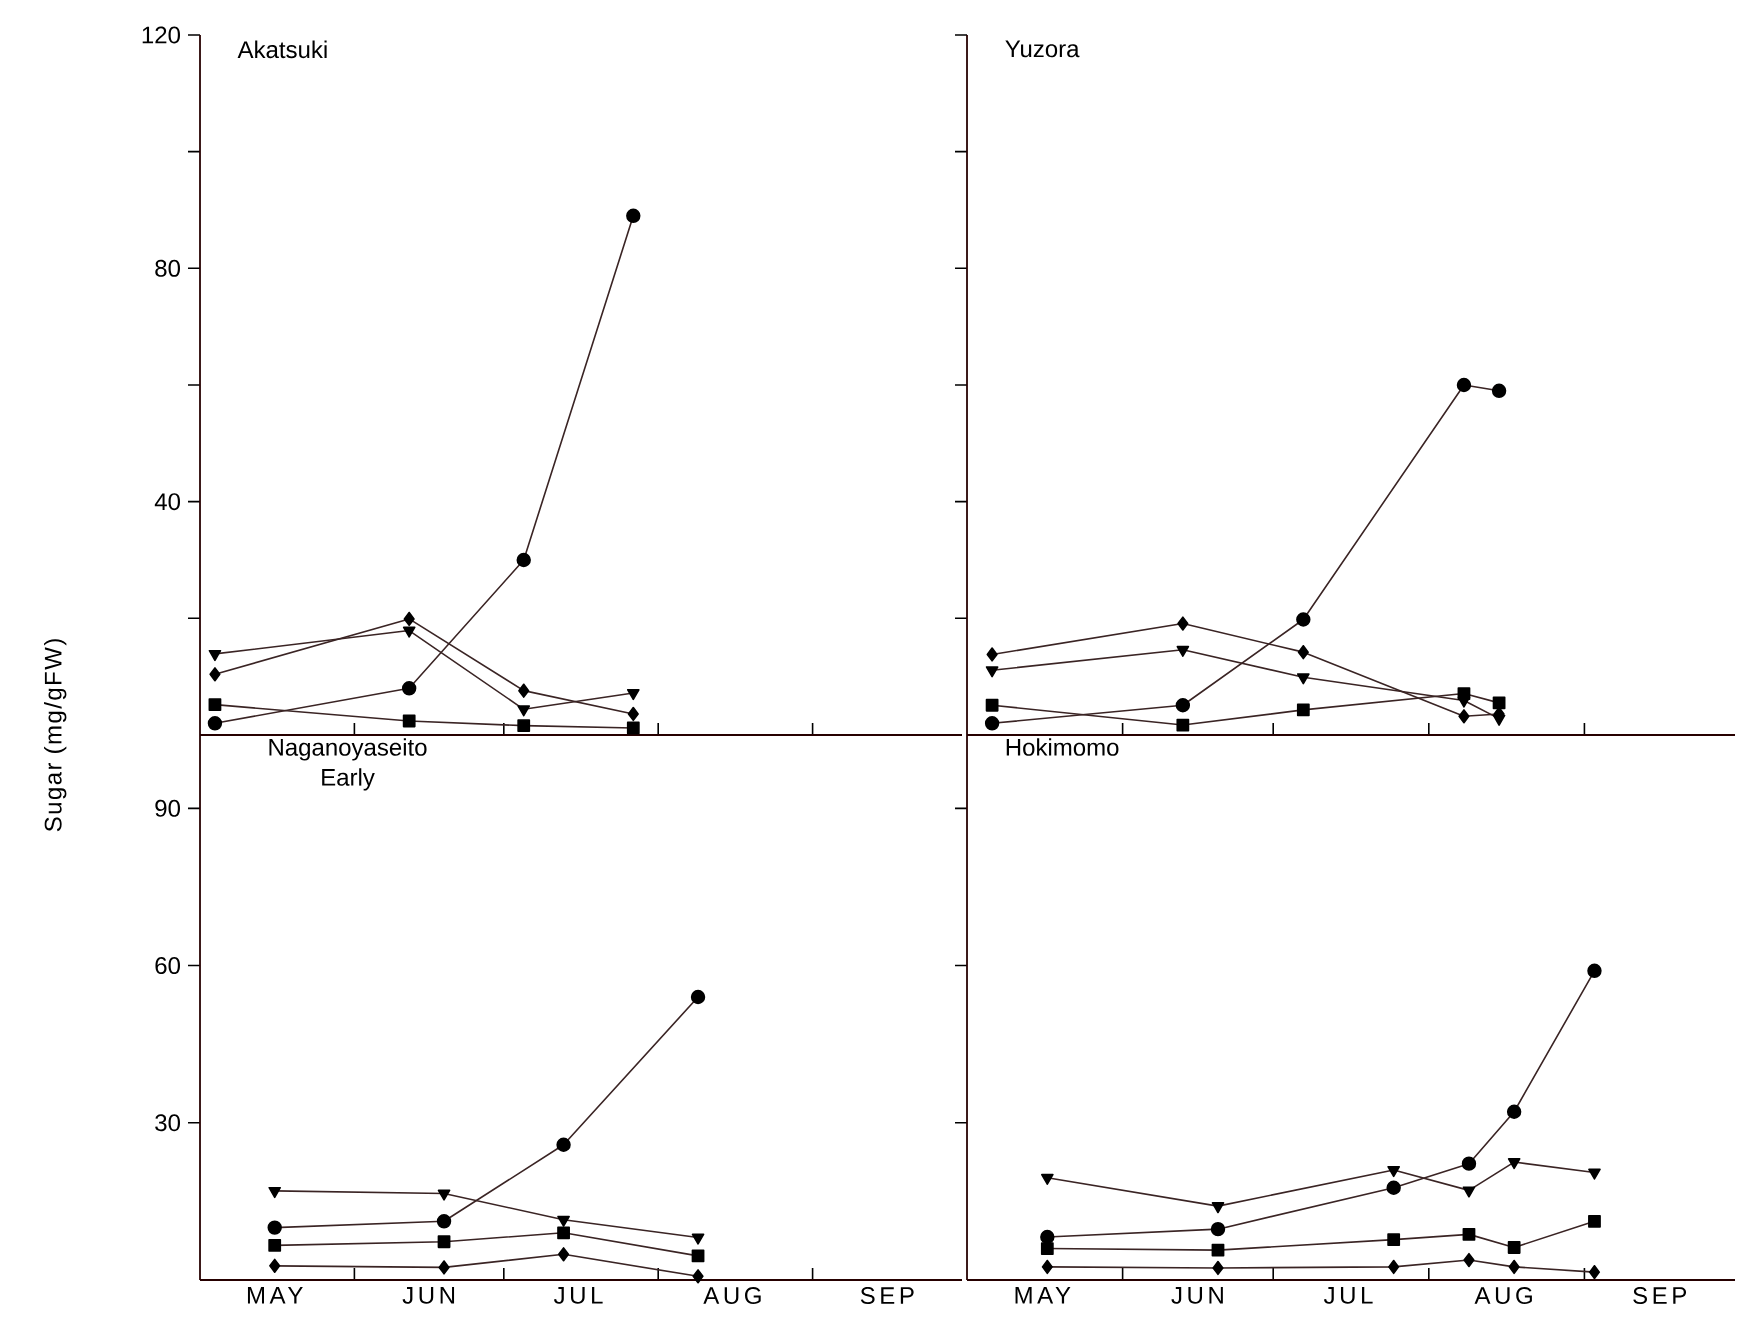  I want to click on y-tick-label: 40, so click(167, 502).